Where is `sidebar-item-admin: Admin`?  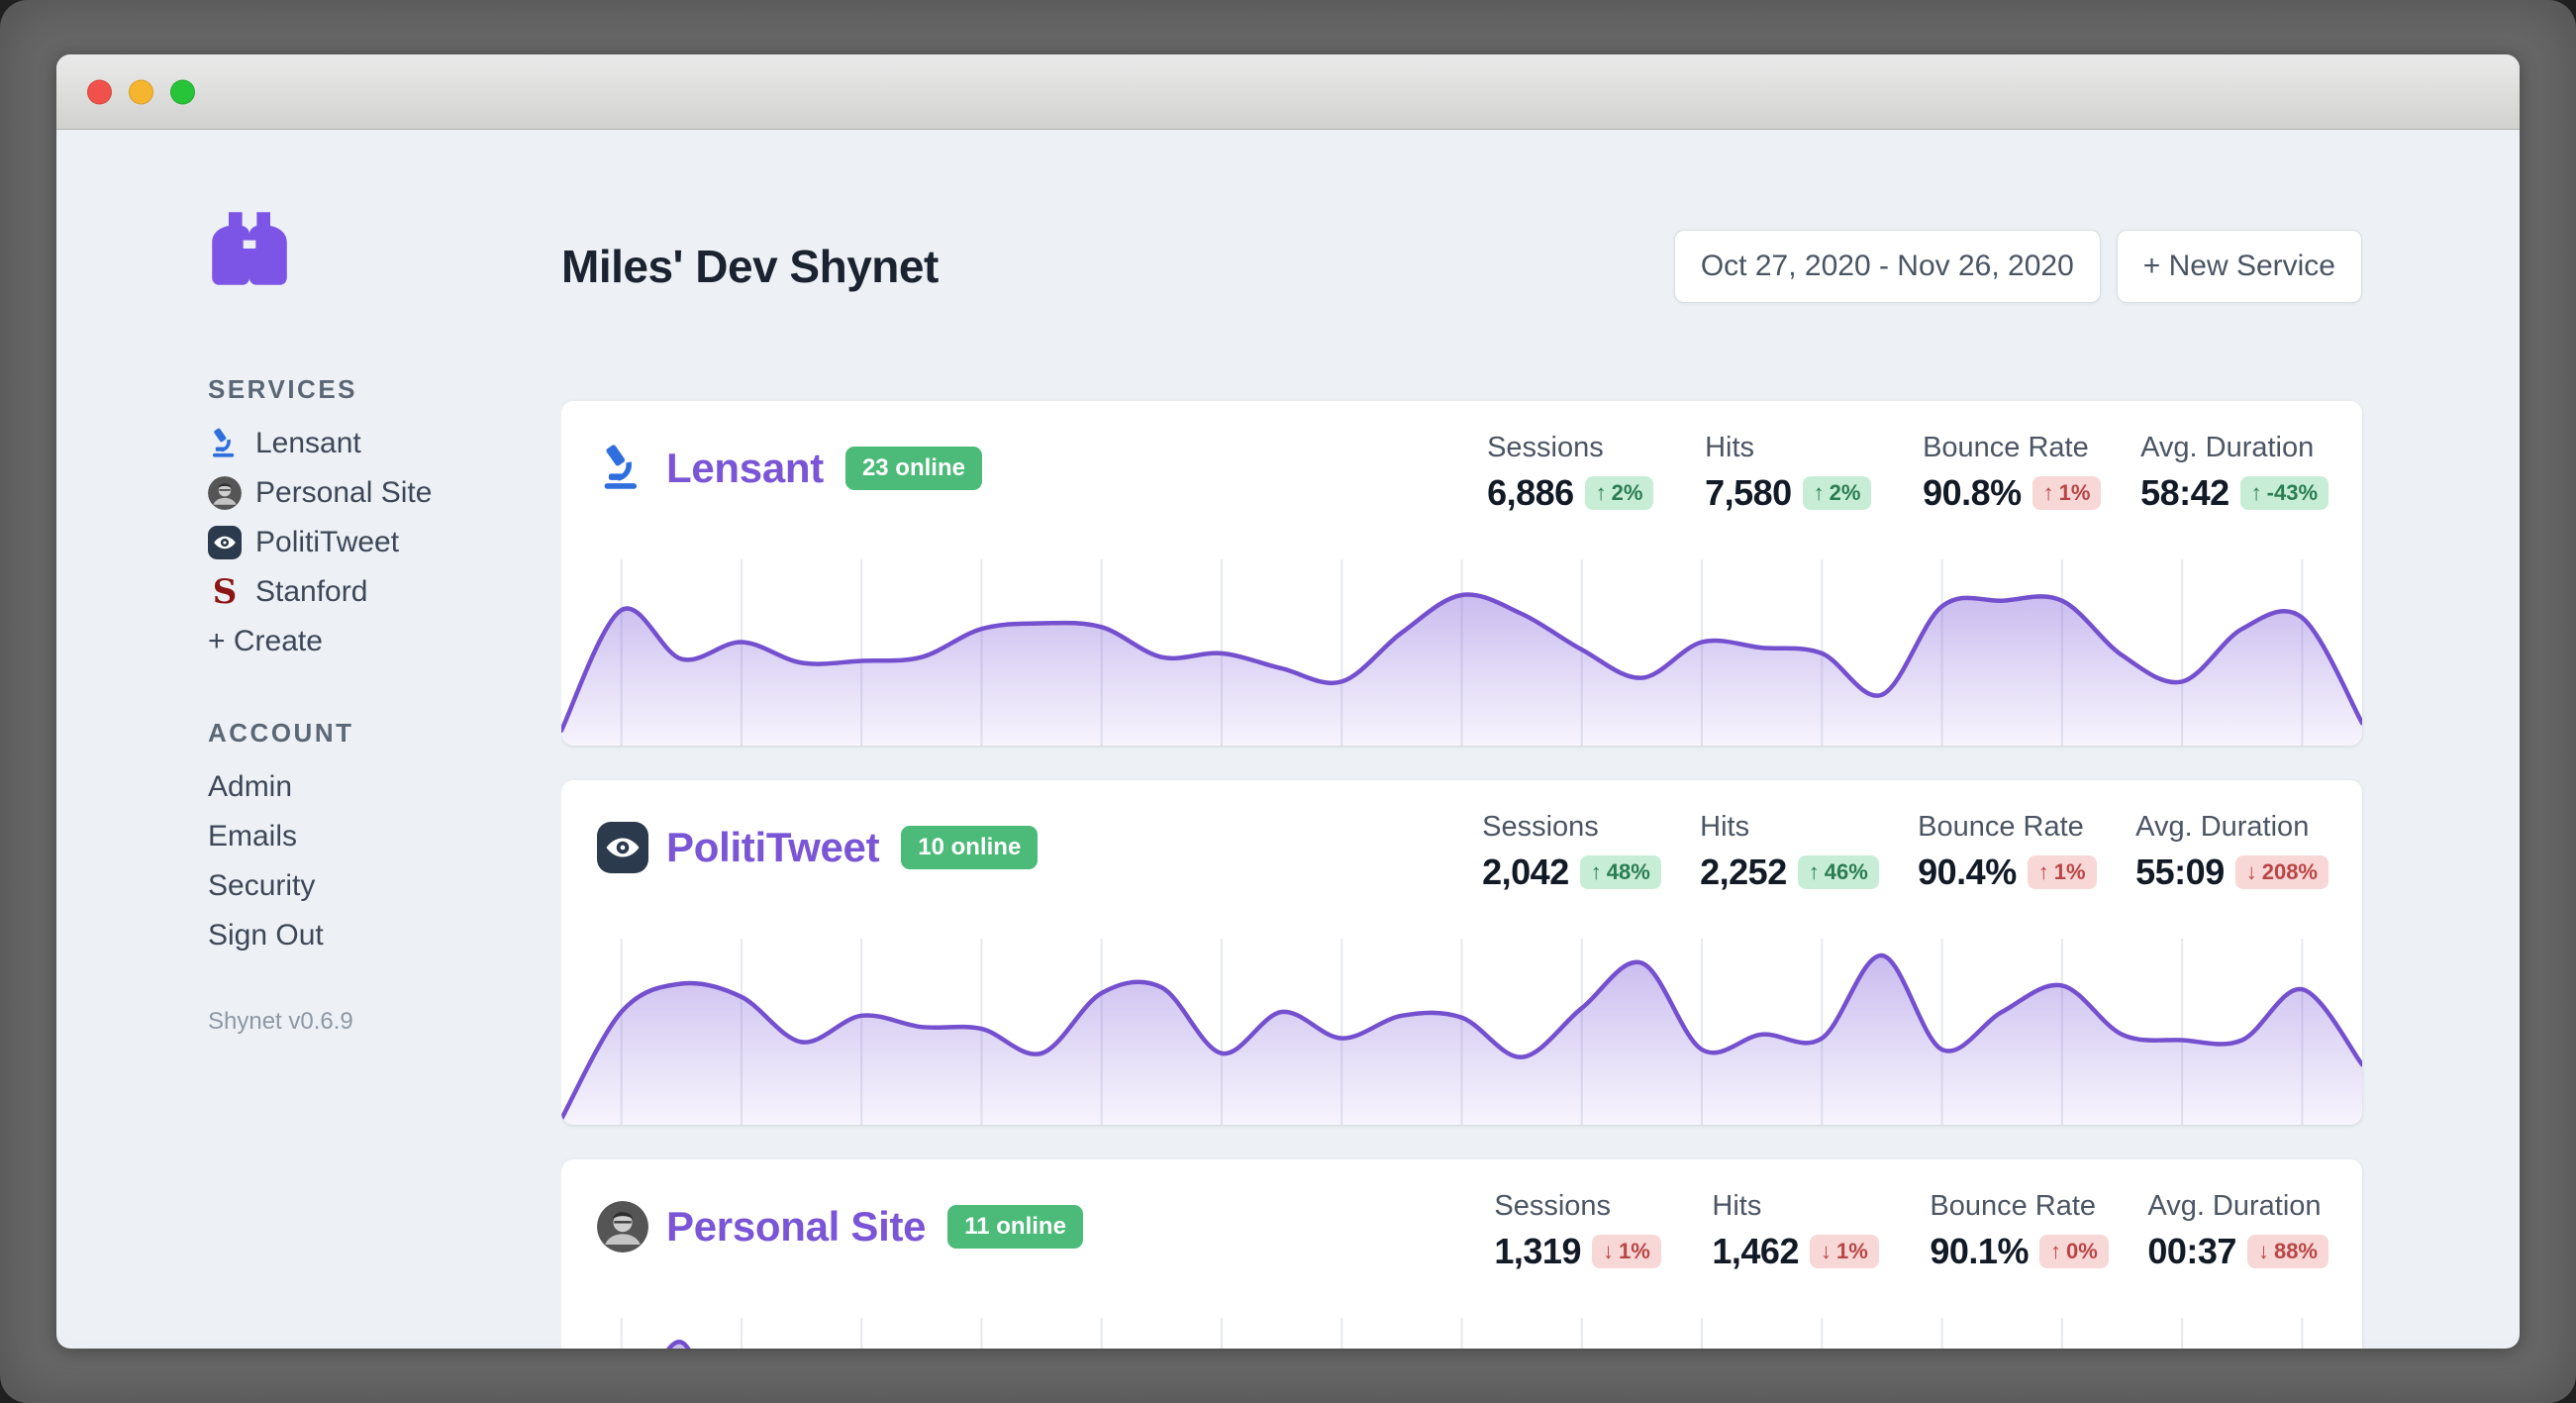 sidebar-item-admin: Admin is located at coordinates (384, 787).